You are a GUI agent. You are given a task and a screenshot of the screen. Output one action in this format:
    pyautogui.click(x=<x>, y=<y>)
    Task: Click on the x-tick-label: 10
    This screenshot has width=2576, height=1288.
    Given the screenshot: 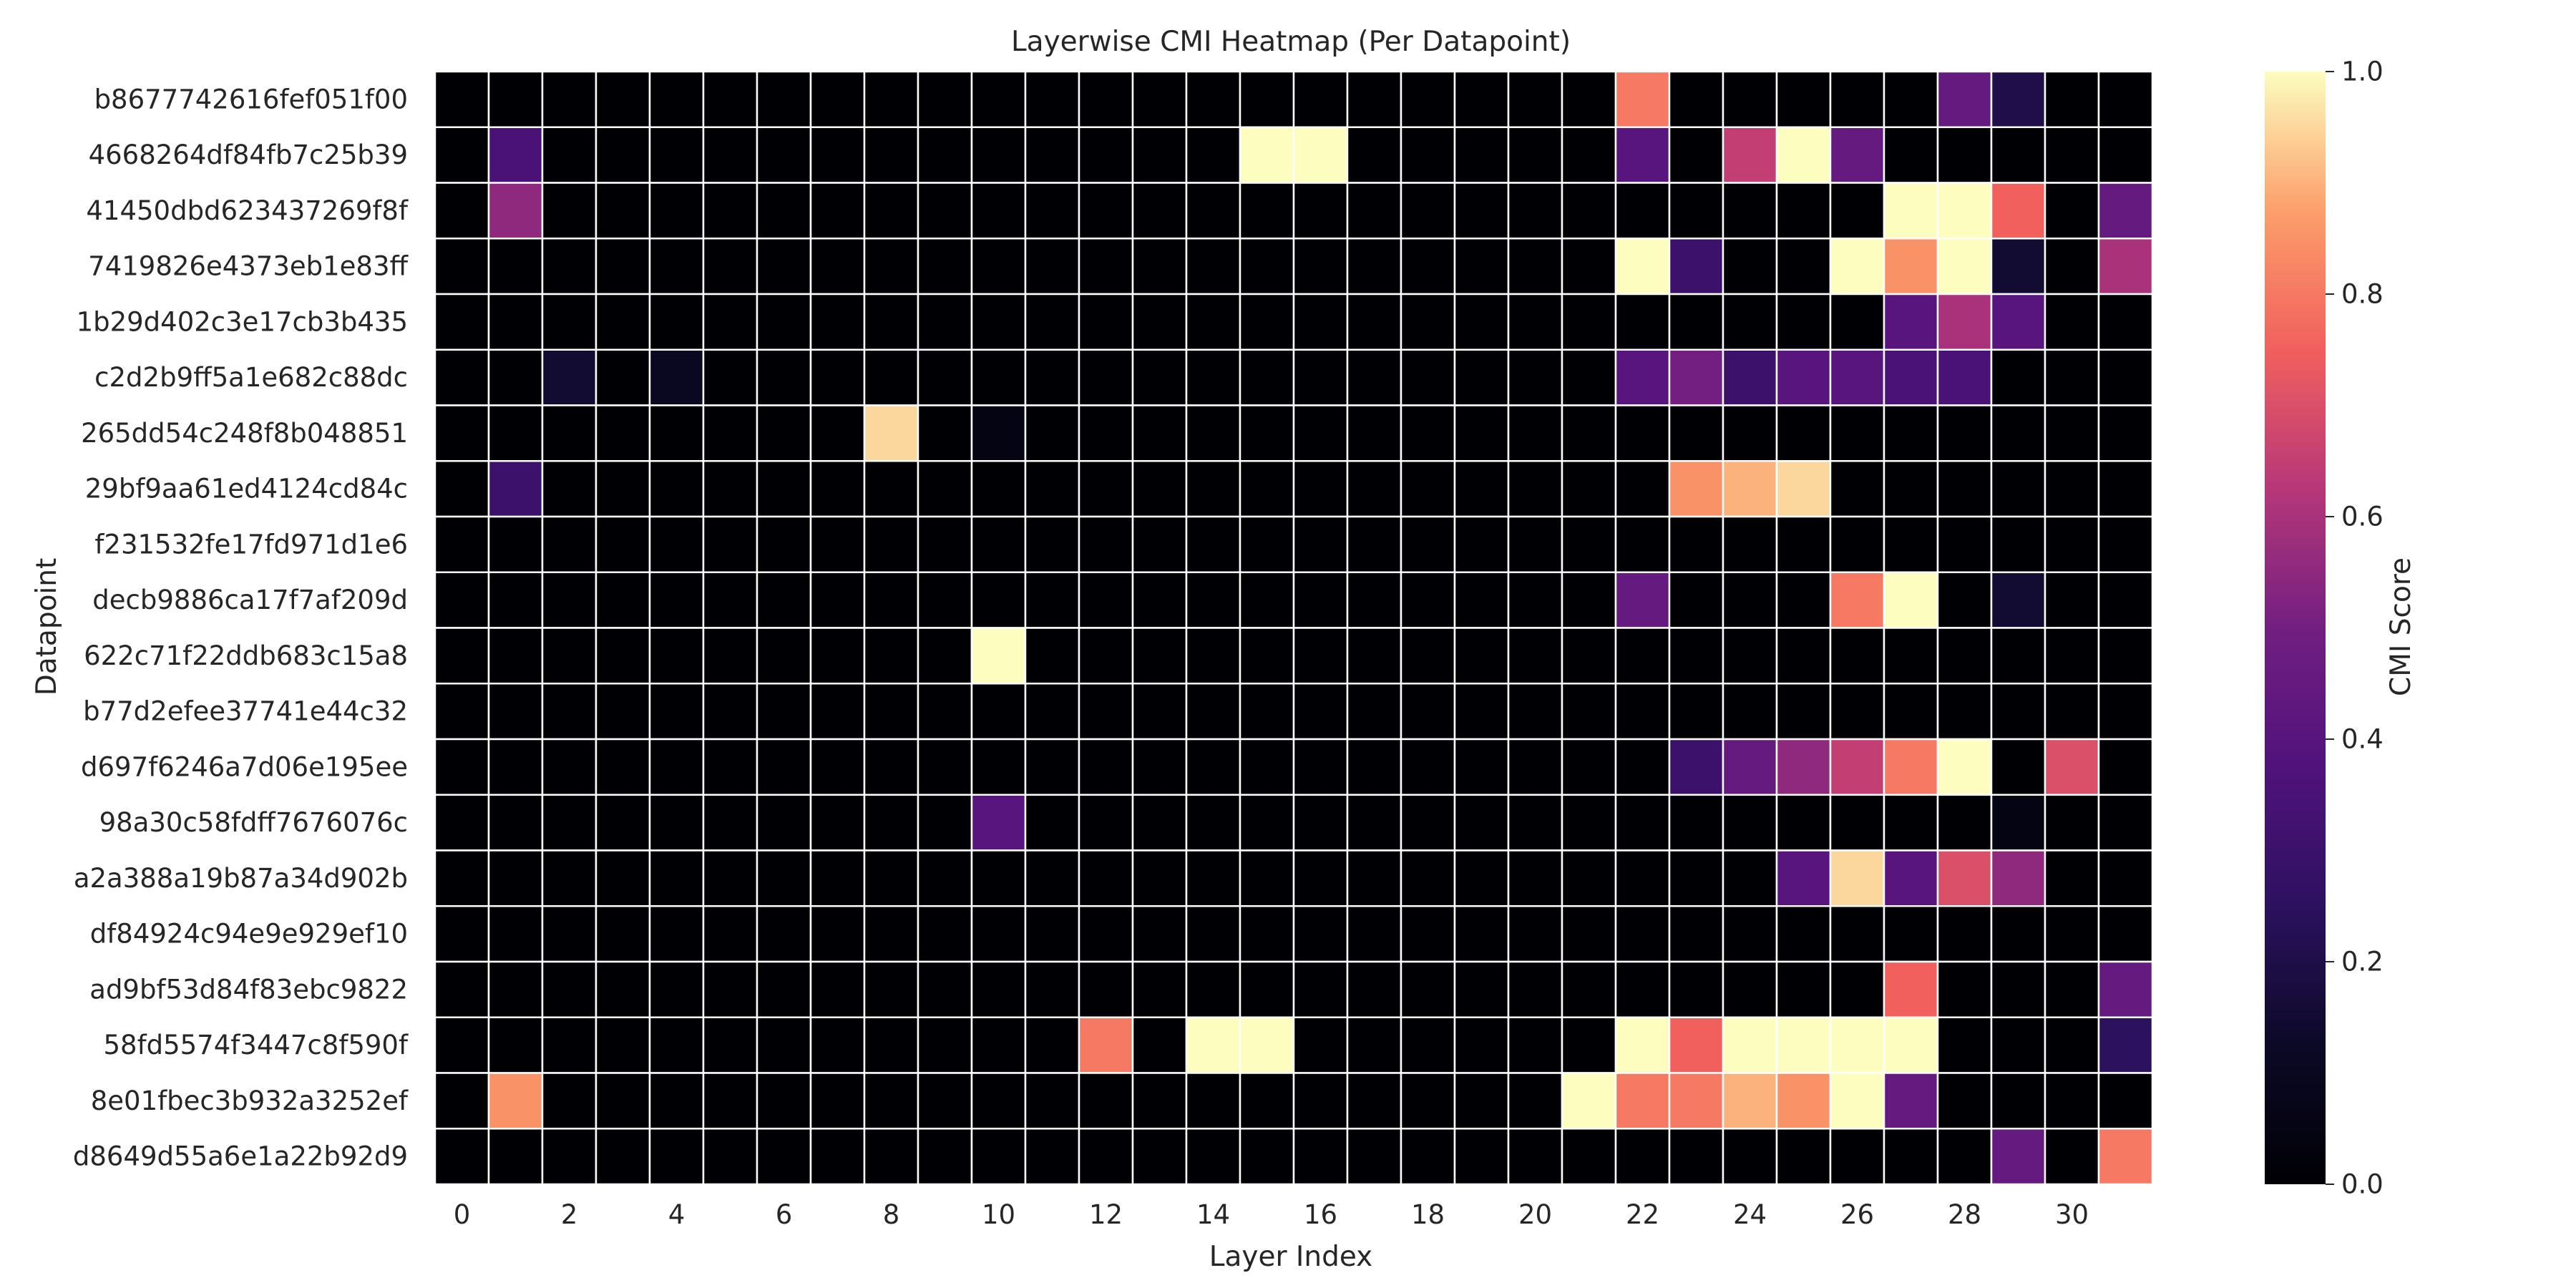 What is the action you would take?
    pyautogui.click(x=998, y=1214)
    